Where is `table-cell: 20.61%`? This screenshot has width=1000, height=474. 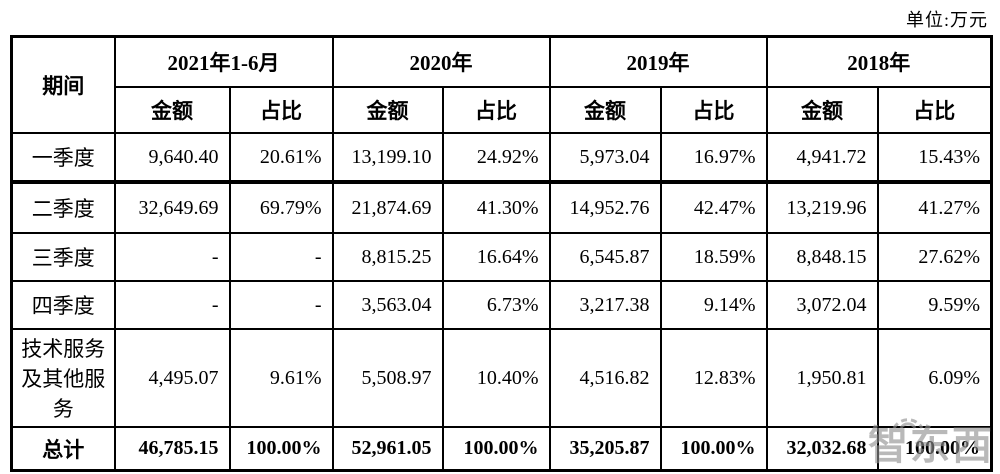
table-cell: 20.61% is located at coordinates (281, 157).